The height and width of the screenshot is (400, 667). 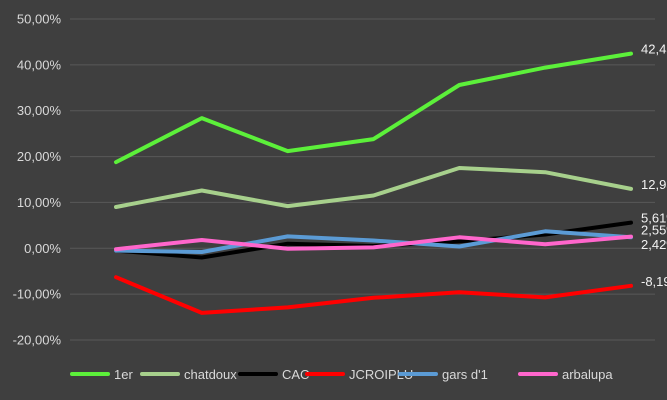 I want to click on legend-label: JCROIPLU, so click(x=381, y=374).